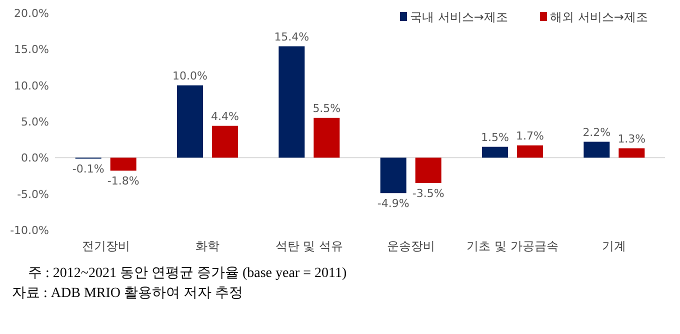 The width and height of the screenshot is (680, 334). Describe the element at coordinates (632, 139) in the screenshot. I see `data-label: 1.3%` at that location.